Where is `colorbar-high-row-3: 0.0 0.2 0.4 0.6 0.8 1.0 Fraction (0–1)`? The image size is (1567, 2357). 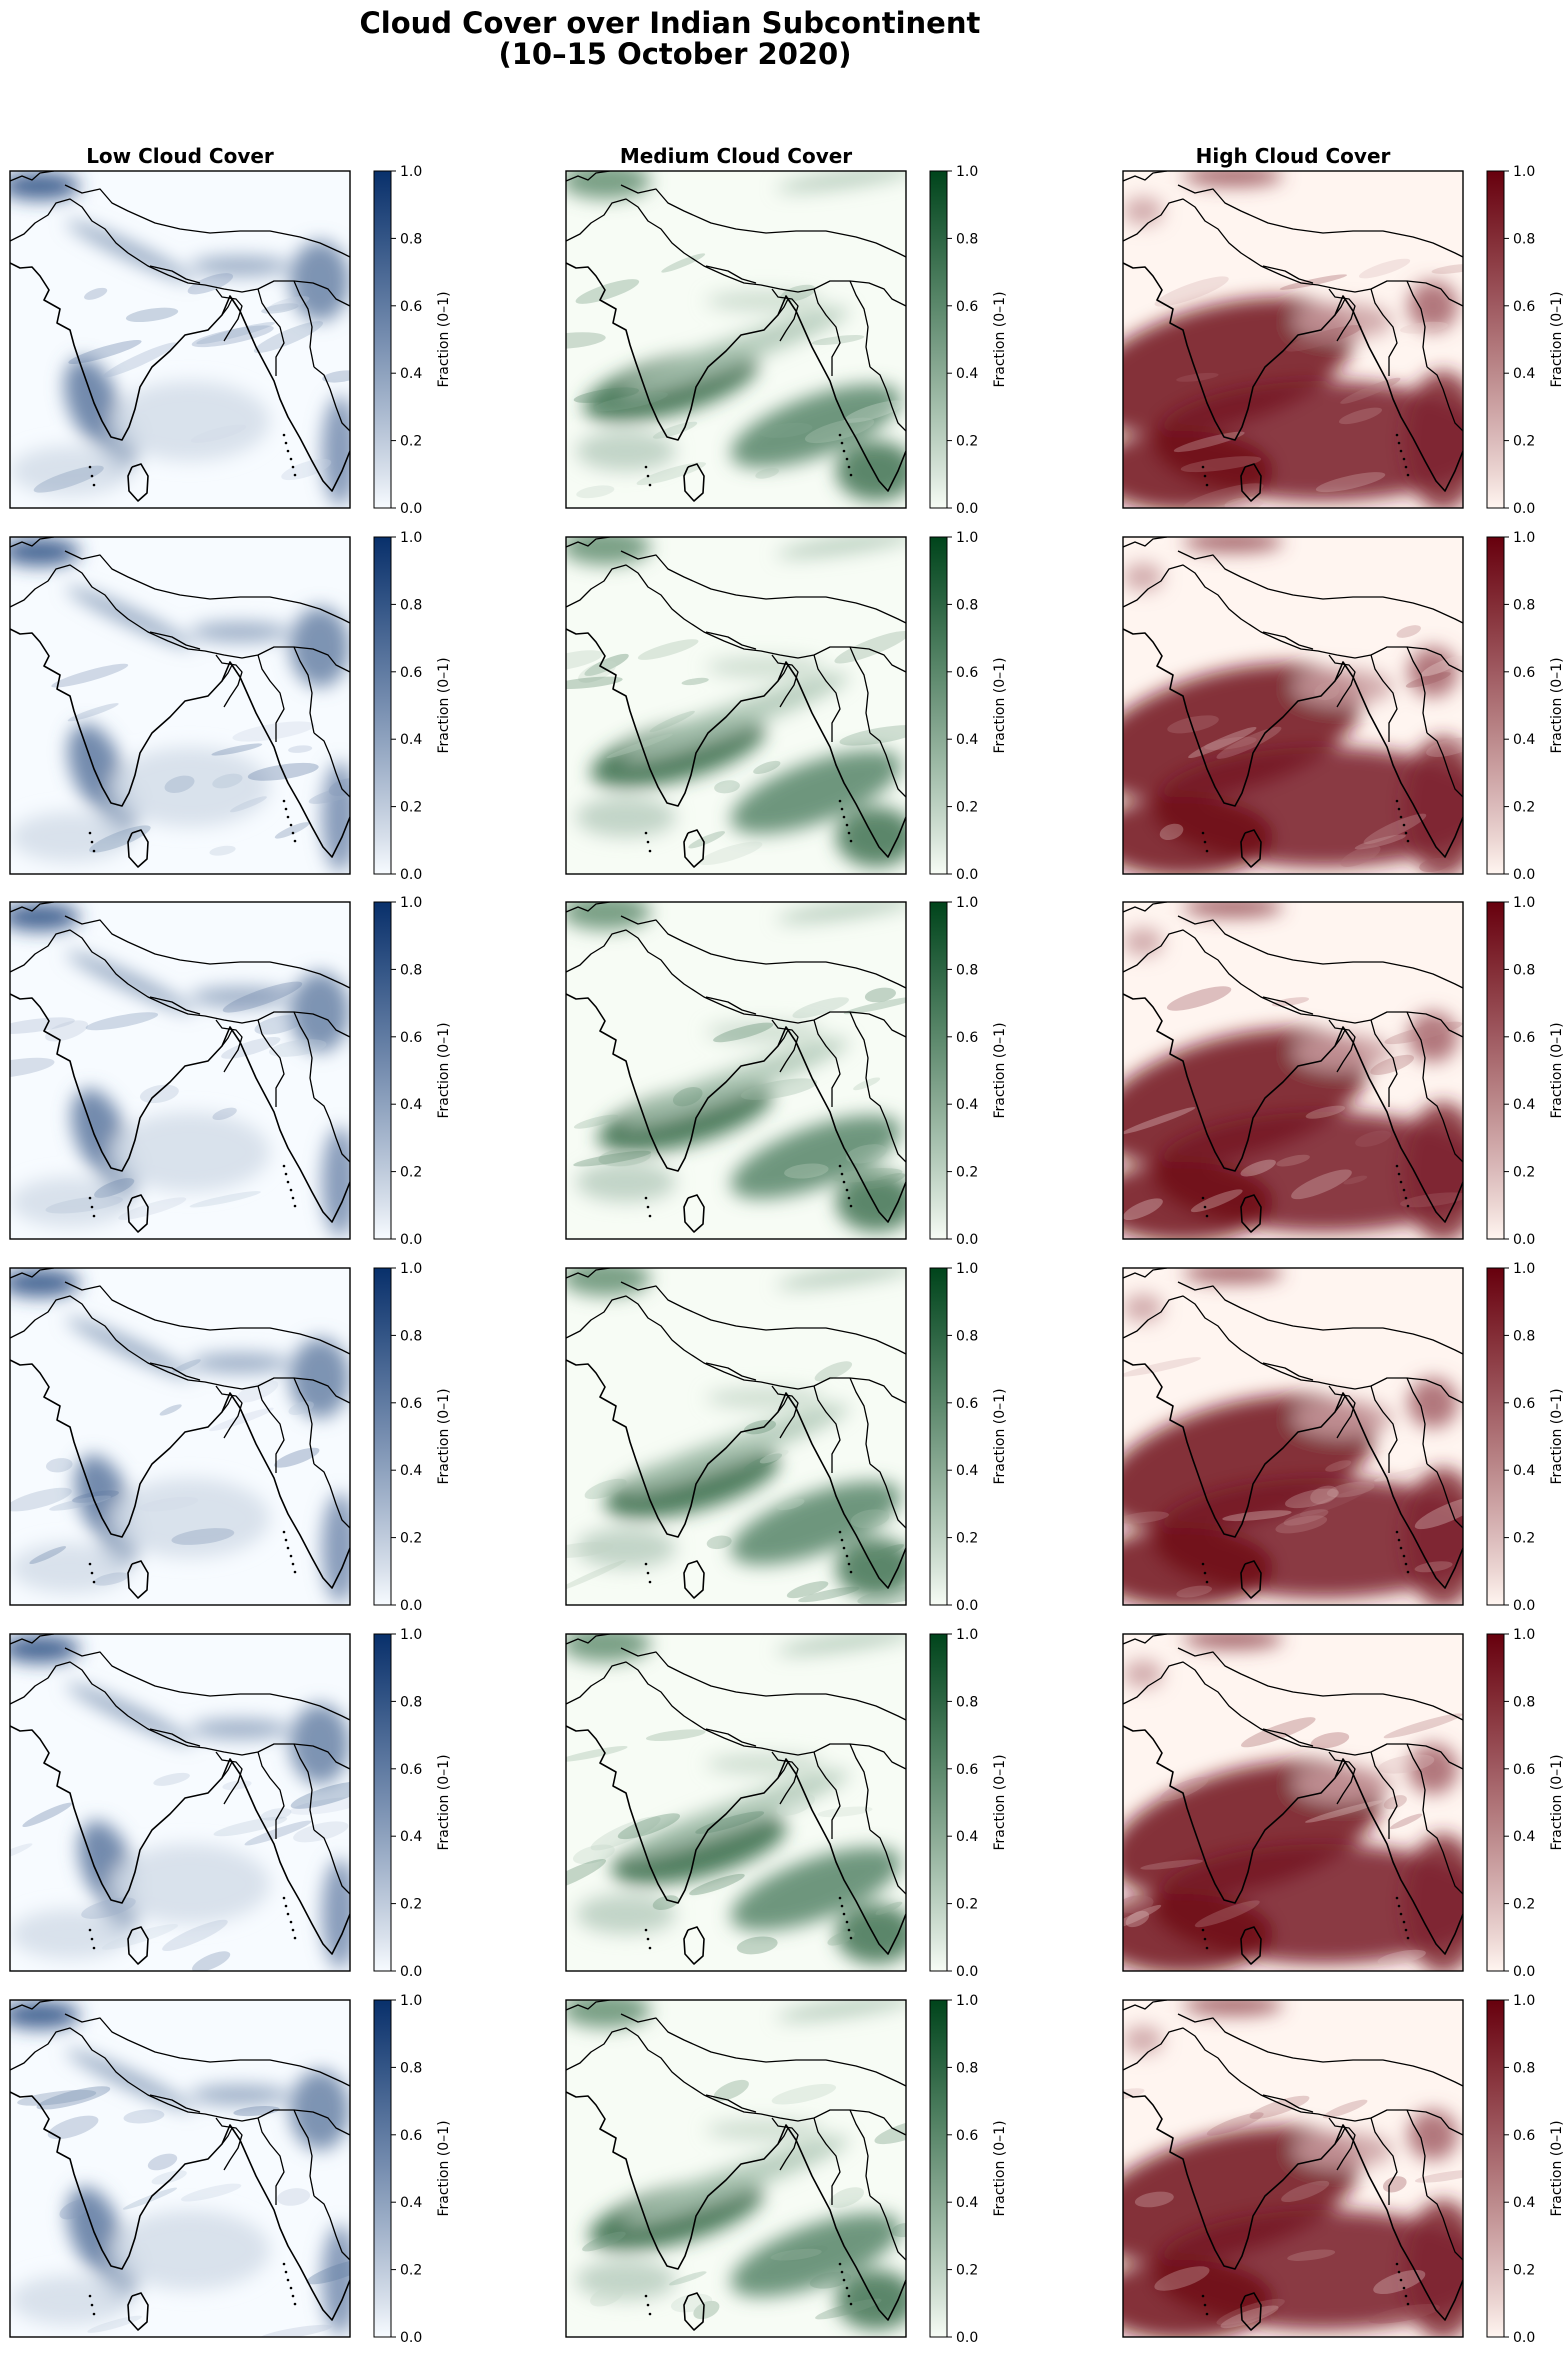 colorbar-high-row-3: 0.0 0.2 0.4 0.6 0.8 1.0 Fraction (0–1) is located at coordinates (1525, 1071).